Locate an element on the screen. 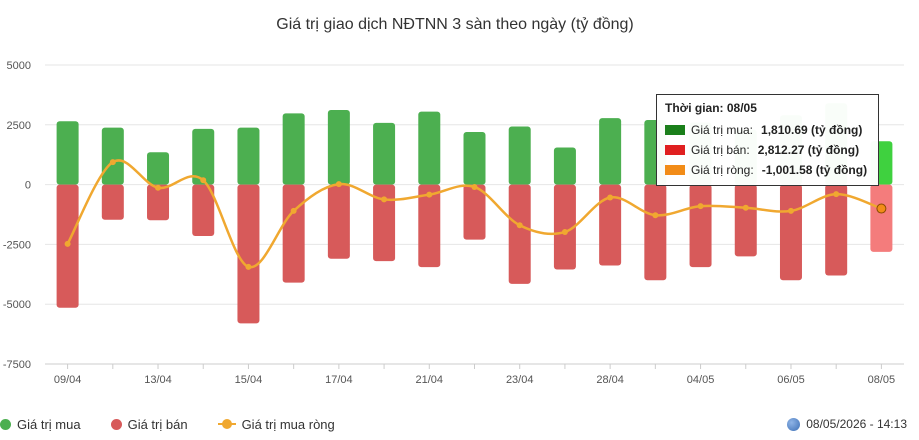 Image resolution: width=919 pixels, height=440 pixels. tooltip-row-net: Giá trị ròng: -1,001.58 (tỷ đồng) is located at coordinates (767, 170).